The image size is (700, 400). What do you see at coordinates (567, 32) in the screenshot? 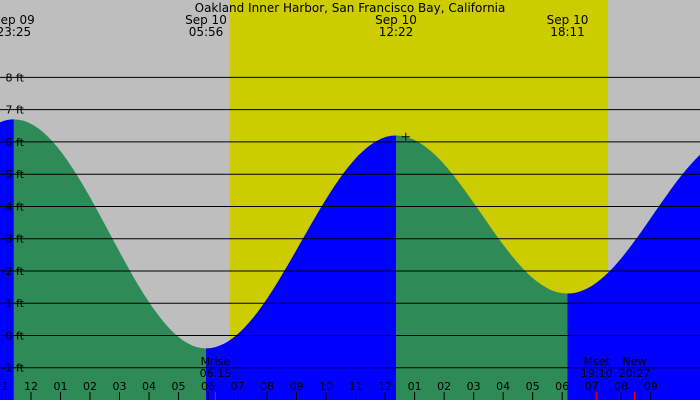
I see `tide-extreme-time: 18:11` at bounding box center [567, 32].